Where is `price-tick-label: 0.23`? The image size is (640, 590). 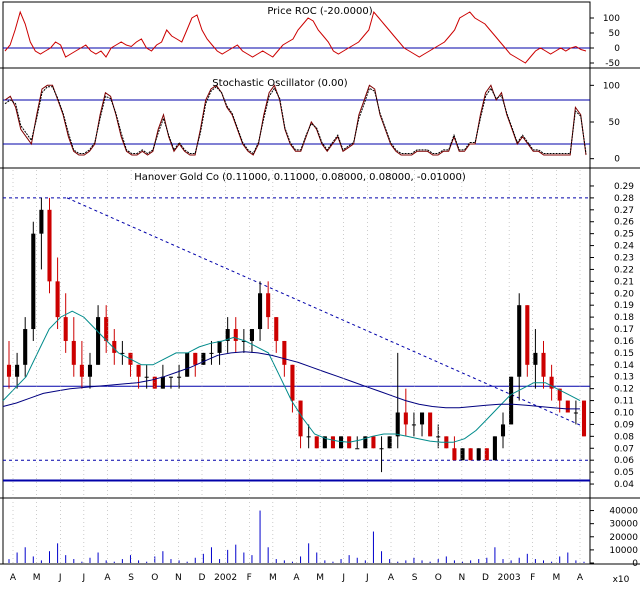
price-tick-label: 0.23 is located at coordinates (624, 259).